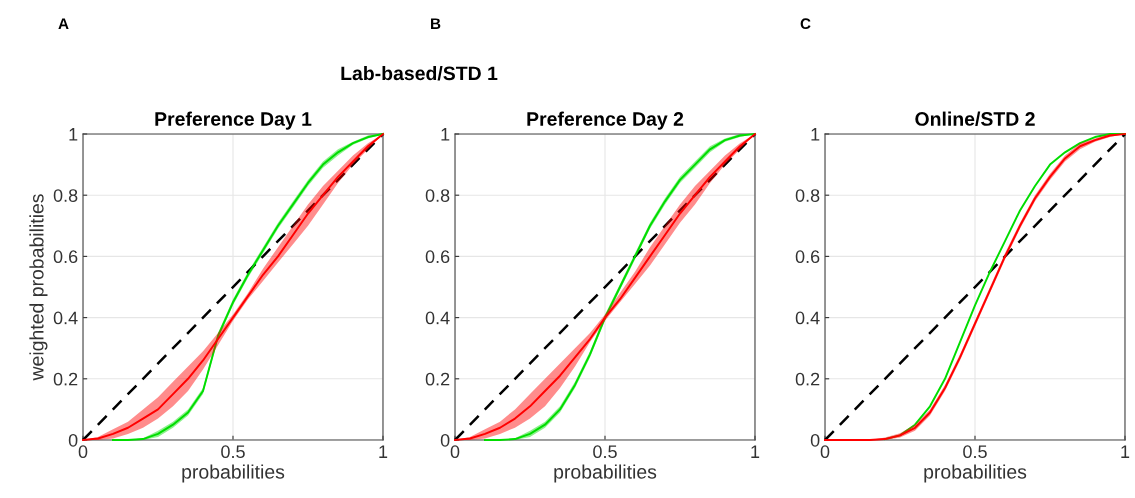 The height and width of the screenshot is (498, 1135). Describe the element at coordinates (605, 120) in the screenshot. I see `chart-title: Preference Day 2` at that location.